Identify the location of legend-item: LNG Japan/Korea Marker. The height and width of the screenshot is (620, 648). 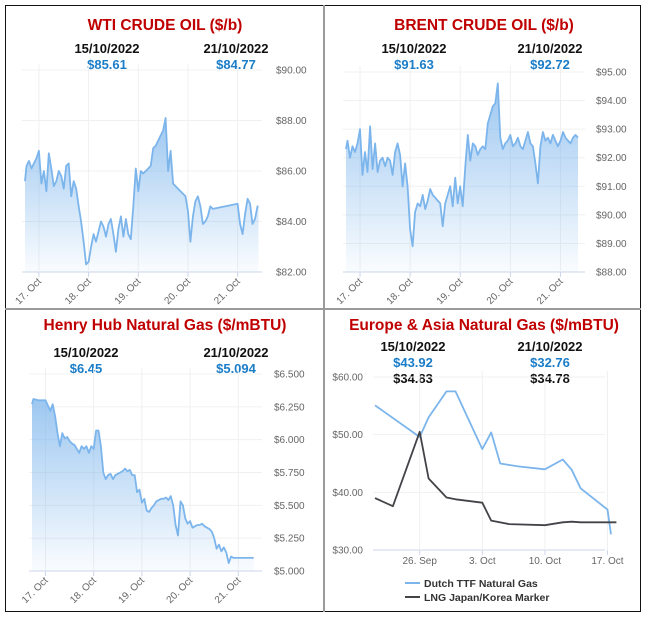
(486, 598).